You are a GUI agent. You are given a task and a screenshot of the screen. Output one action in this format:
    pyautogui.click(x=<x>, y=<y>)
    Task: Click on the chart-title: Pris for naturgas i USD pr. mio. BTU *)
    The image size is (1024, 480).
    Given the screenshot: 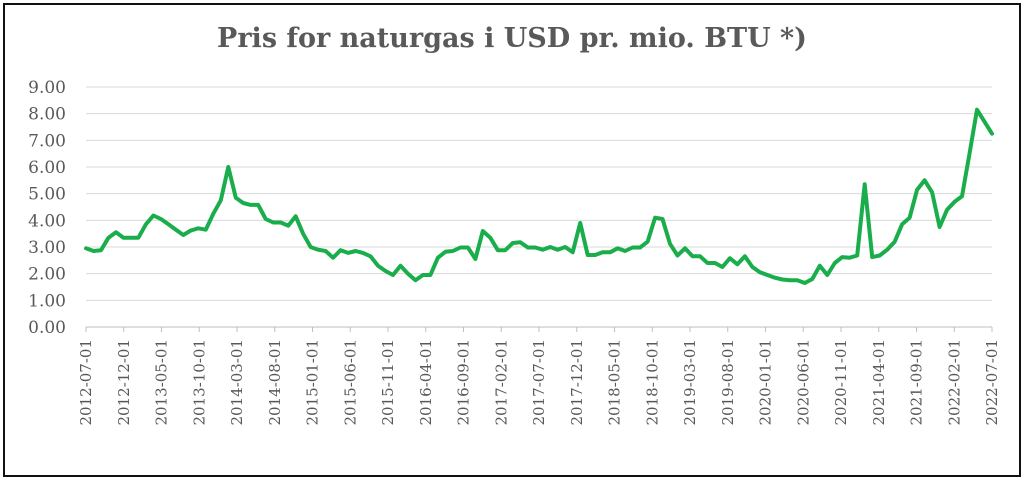 What is the action you would take?
    pyautogui.click(x=512, y=38)
    